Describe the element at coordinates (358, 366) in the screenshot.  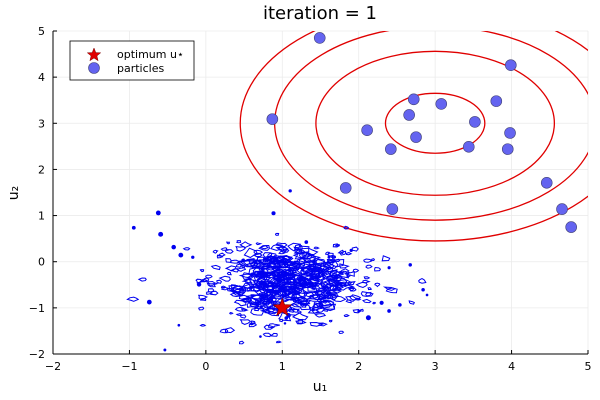
I see `x-tick-label: 2` at that location.